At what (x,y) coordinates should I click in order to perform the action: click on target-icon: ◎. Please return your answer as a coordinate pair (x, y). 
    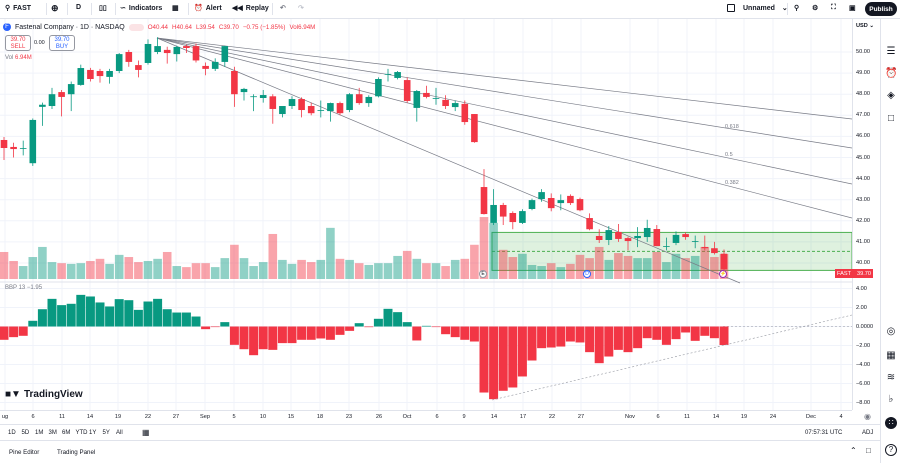
    Looking at the image, I should click on (891, 331).